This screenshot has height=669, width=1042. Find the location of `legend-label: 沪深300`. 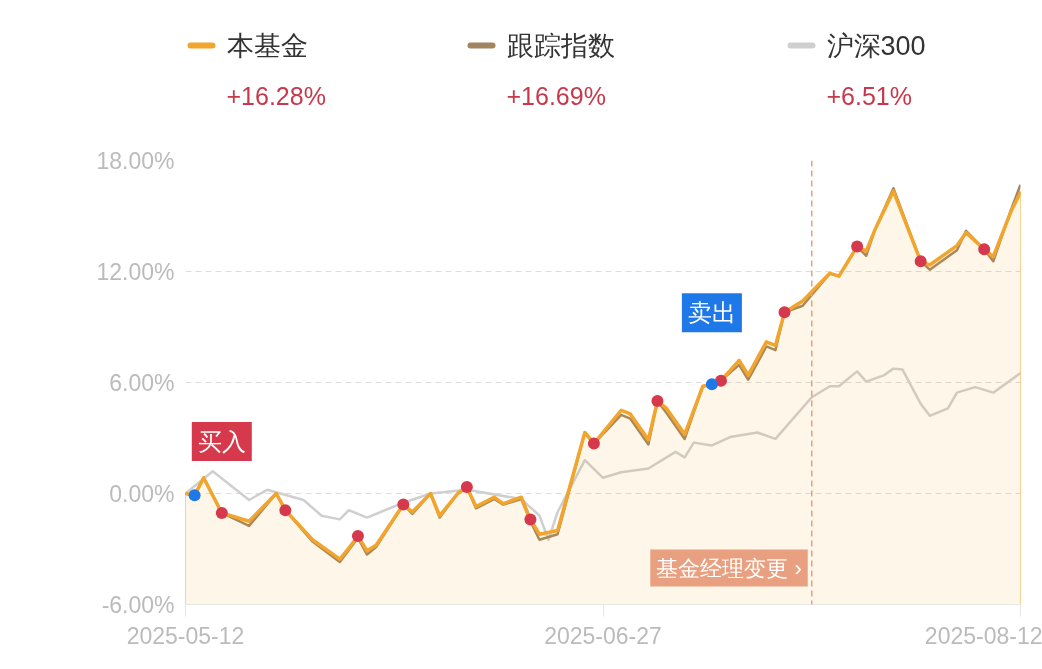

legend-label: 沪深300 is located at coordinates (876, 45).